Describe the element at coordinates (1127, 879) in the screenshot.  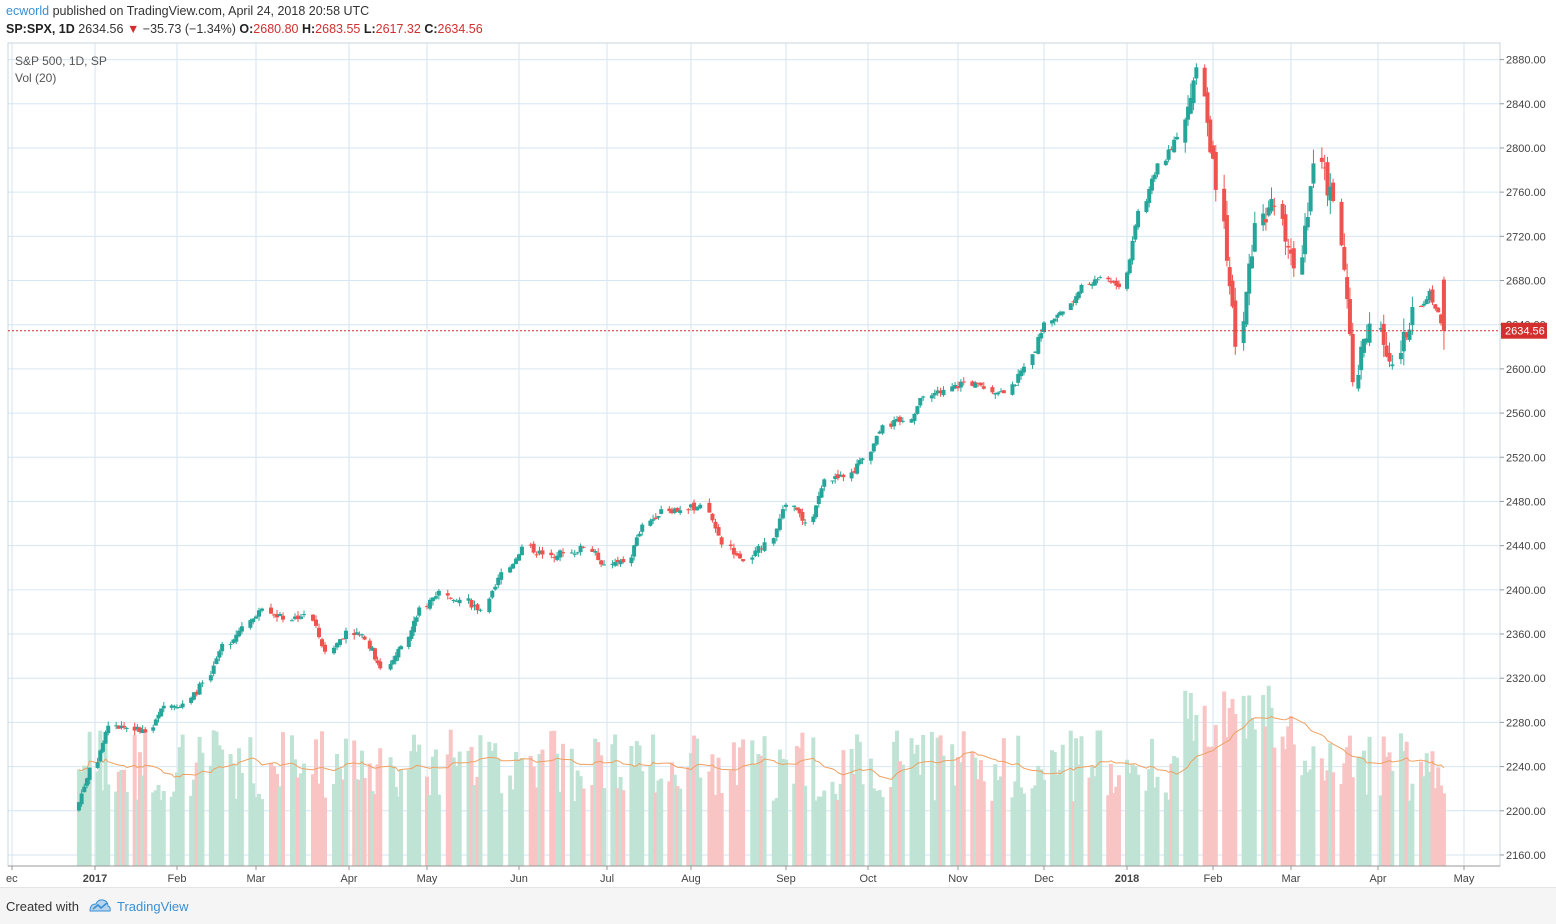
I see `x-tick-label: 2018` at that location.